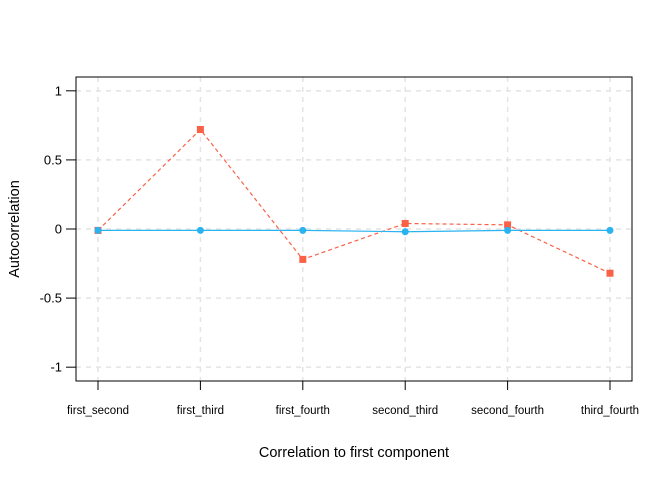 This screenshot has width=672, height=480. Describe the element at coordinates (200, 411) in the screenshot. I see `x-category-label: first_third` at that location.